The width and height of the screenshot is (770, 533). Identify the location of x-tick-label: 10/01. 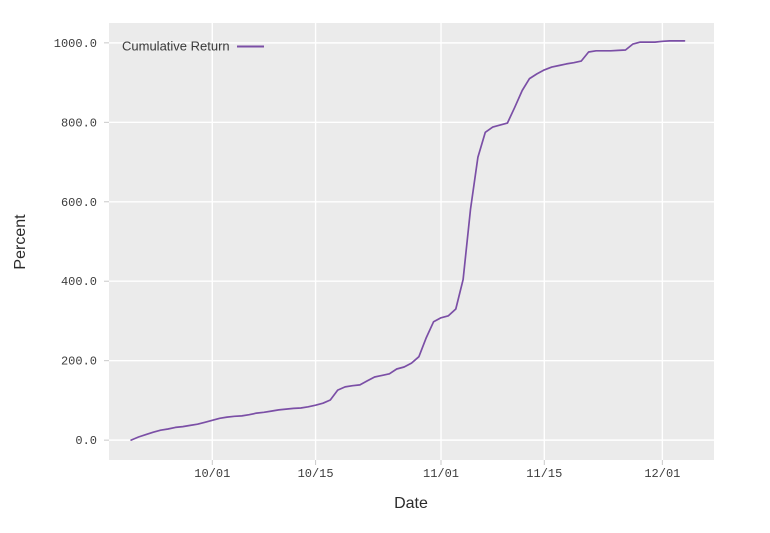
(212, 474).